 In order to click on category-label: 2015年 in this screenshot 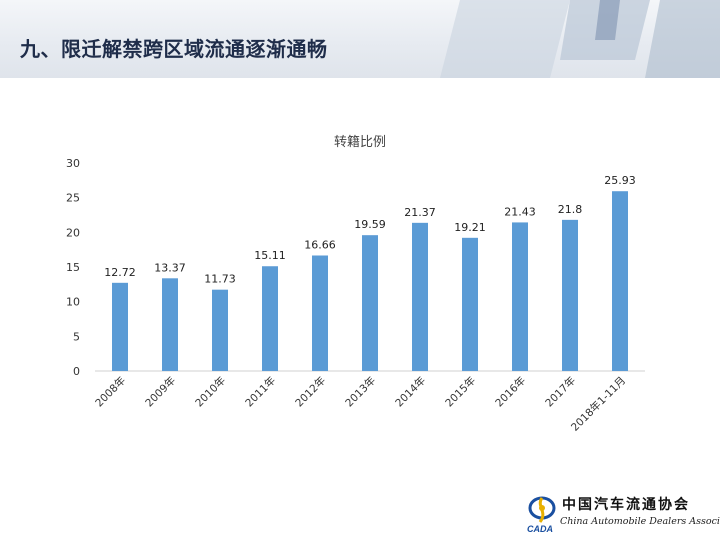, I will do `click(461, 392)`.